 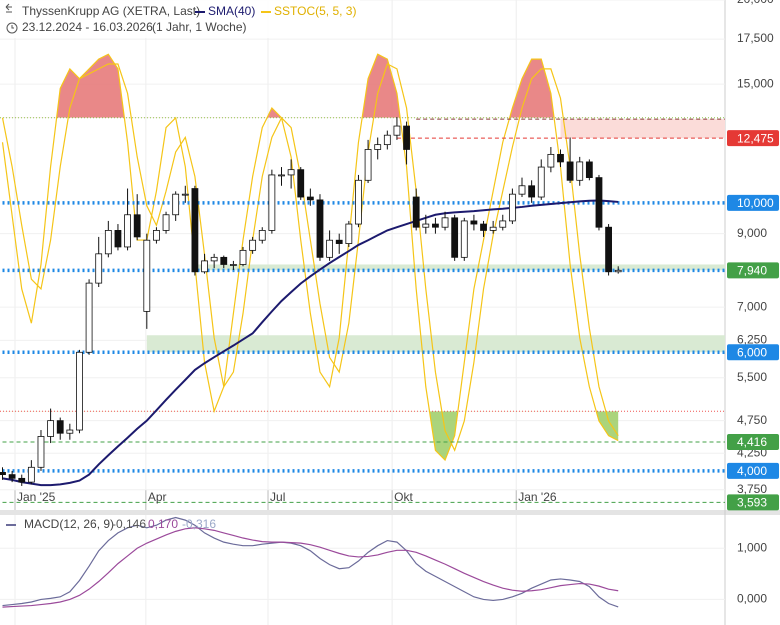 What do you see at coordinates (752, 340) in the screenshot?
I see `y-tick-label: 6,250` at bounding box center [752, 340].